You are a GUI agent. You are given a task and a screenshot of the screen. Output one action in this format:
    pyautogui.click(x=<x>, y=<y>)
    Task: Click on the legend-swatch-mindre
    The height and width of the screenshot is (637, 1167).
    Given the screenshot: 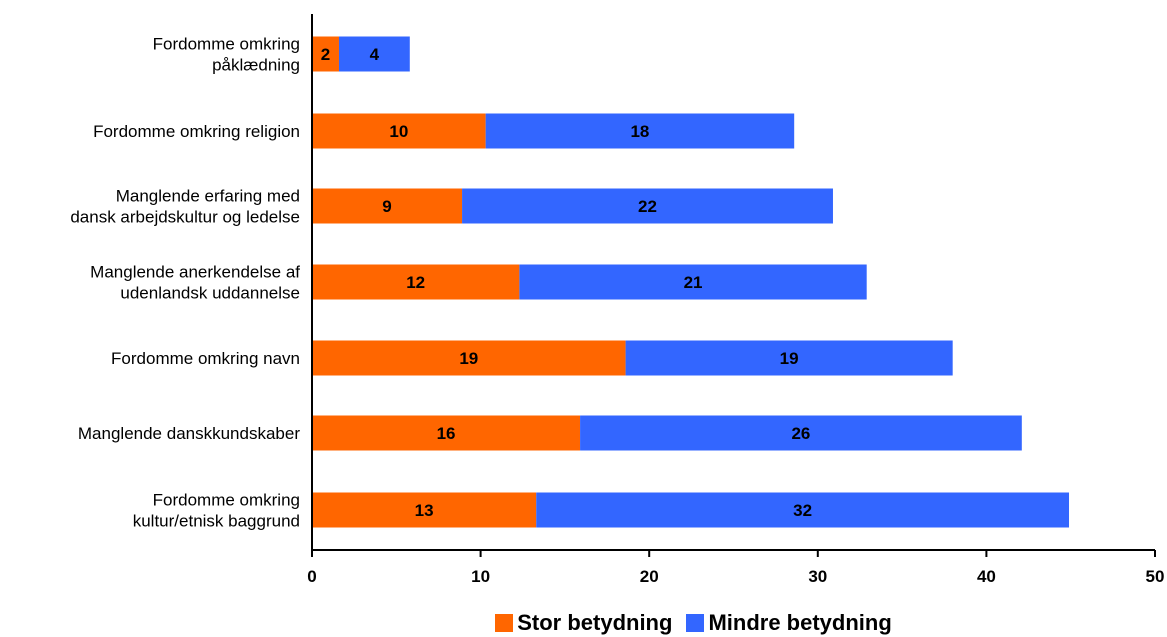 What is the action you would take?
    pyautogui.click(x=695, y=623)
    